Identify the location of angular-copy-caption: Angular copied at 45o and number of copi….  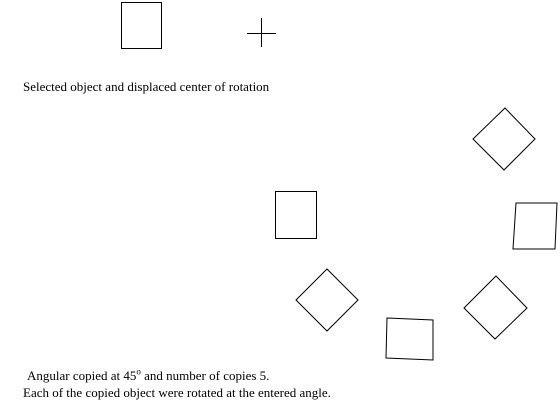
(148, 375).